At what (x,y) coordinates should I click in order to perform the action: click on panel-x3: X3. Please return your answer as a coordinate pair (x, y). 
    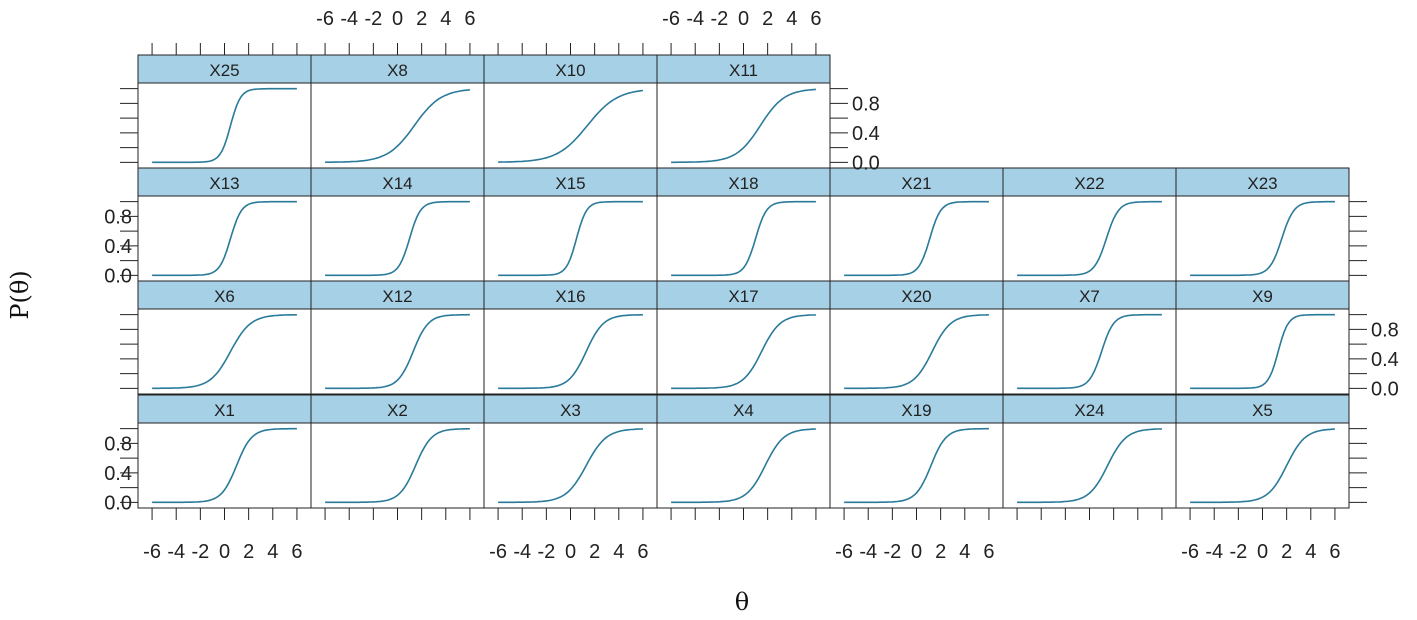
    Looking at the image, I should click on (570, 451).